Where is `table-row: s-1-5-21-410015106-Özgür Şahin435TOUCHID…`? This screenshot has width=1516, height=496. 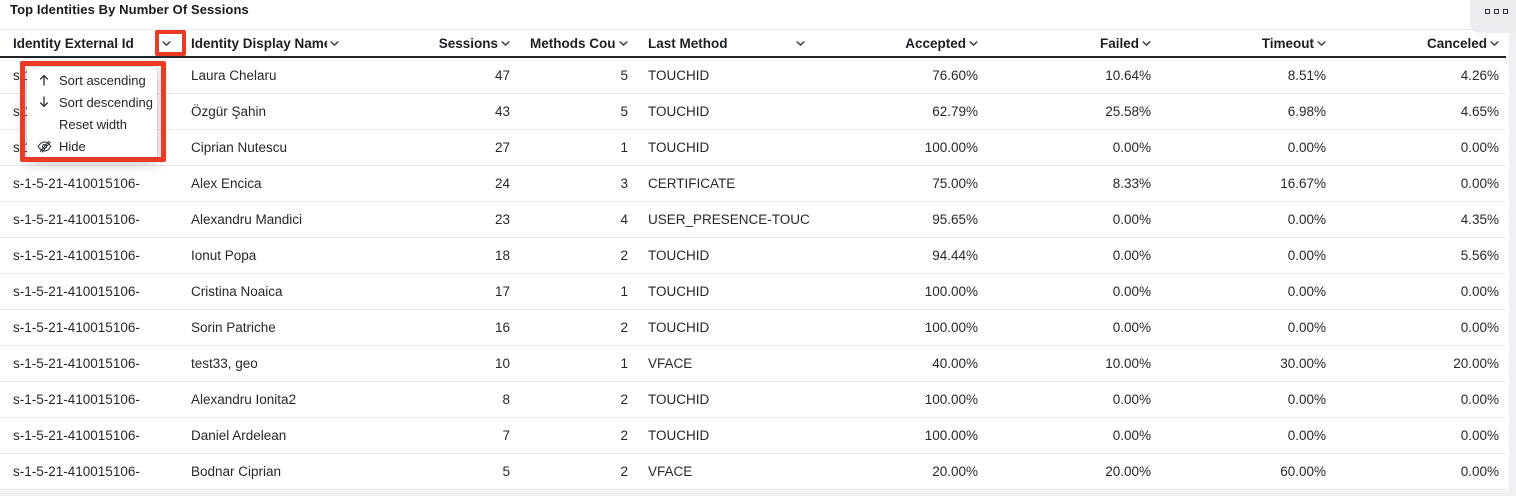 table-row: s-1-5-21-410015106-Özgür Şahin435TOUCHID… is located at coordinates (753, 112).